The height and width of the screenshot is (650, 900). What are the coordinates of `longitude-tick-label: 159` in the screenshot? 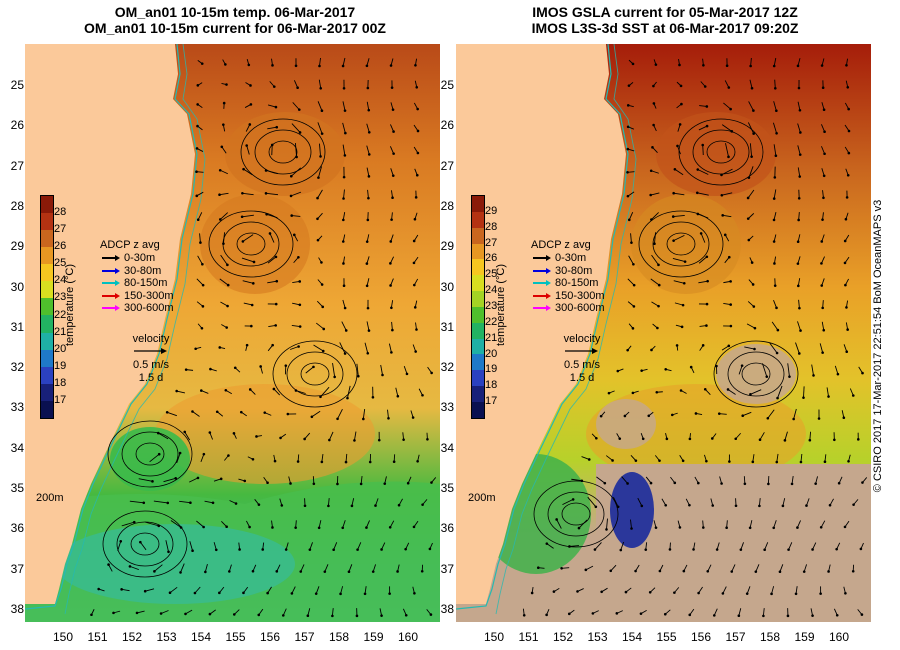 It's located at (373, 637).